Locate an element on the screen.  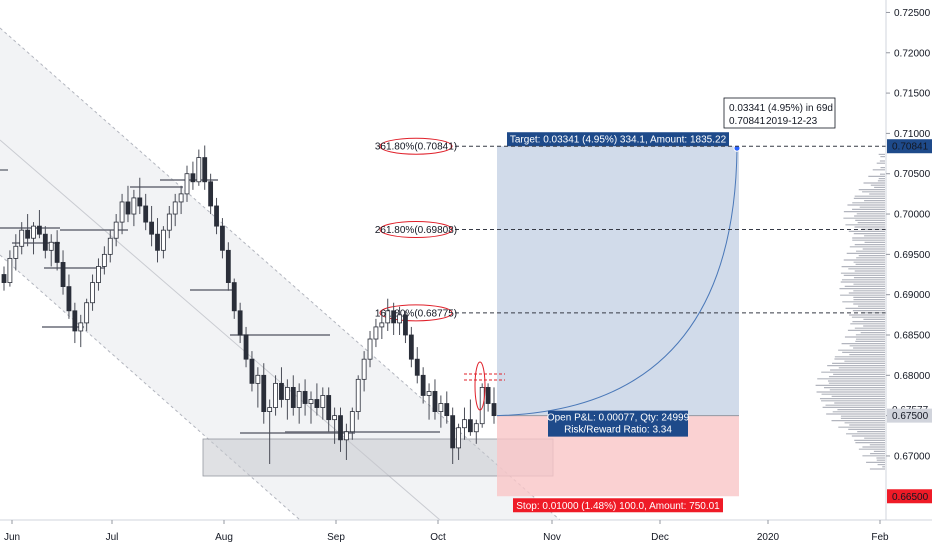
fib-label-ellipse is located at coordinates (416, 146).